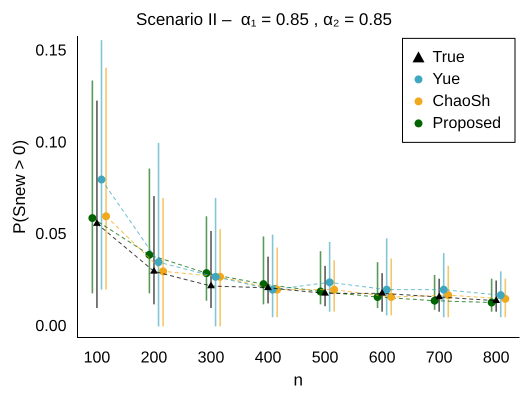 The width and height of the screenshot is (532, 399). Describe the element at coordinates (461, 101) in the screenshot. I see `legend-label: ChaoSh` at that location.